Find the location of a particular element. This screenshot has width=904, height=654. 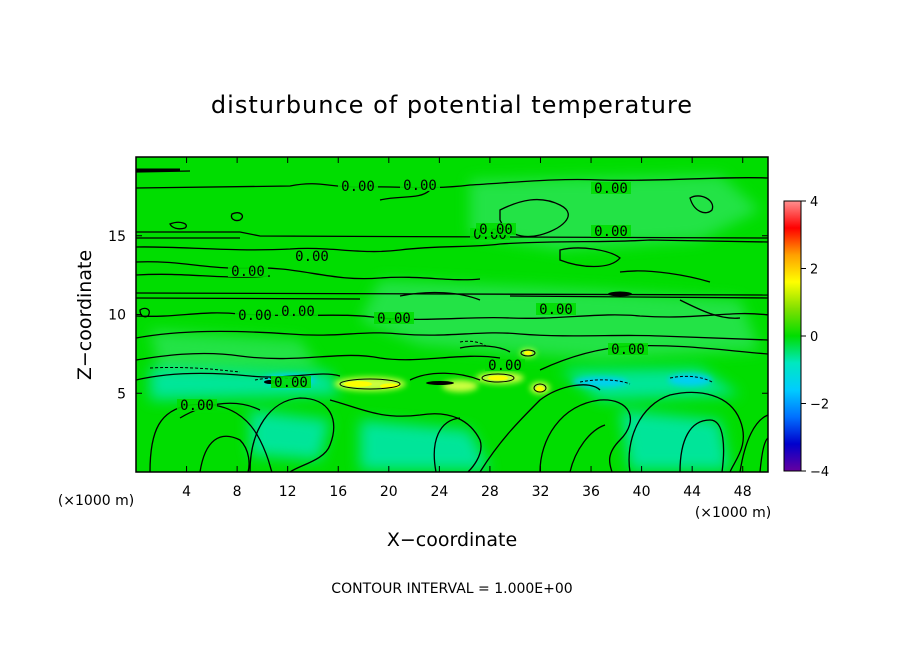

y-axis-label: Z−coordinate is located at coordinates (85, 315).